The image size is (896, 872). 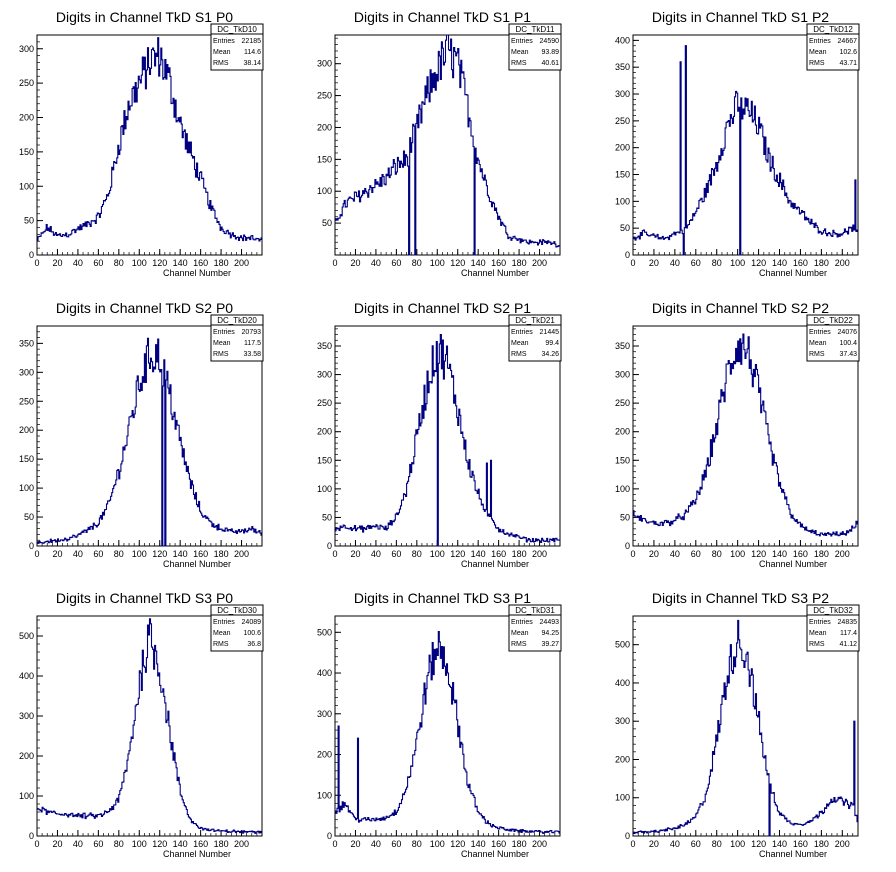 I want to click on stats-entries-label: Entries, so click(x=224, y=622).